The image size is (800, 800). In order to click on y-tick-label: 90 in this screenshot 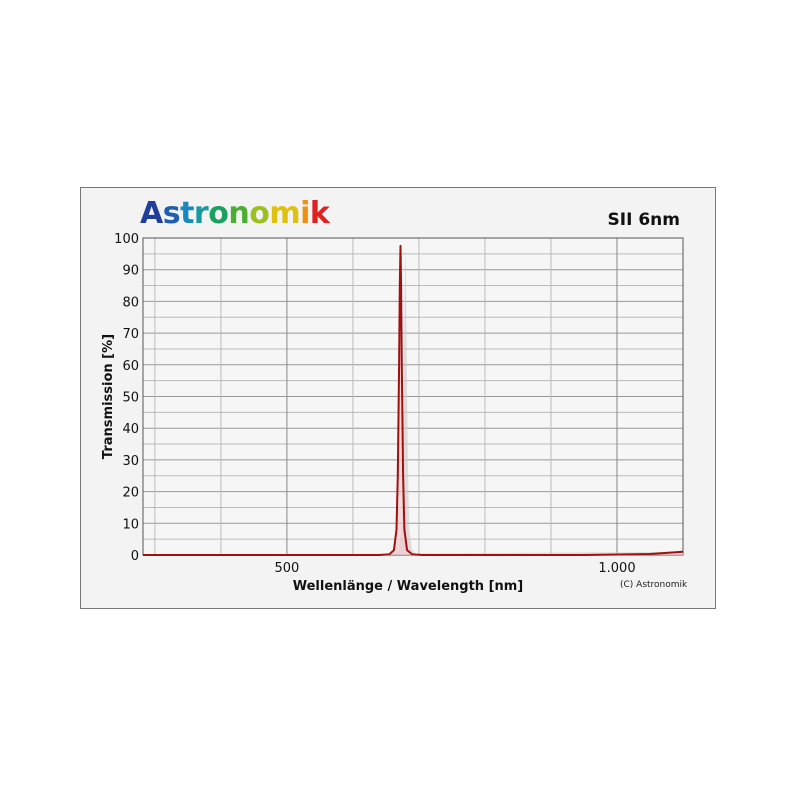, I will do `click(130, 271)`.